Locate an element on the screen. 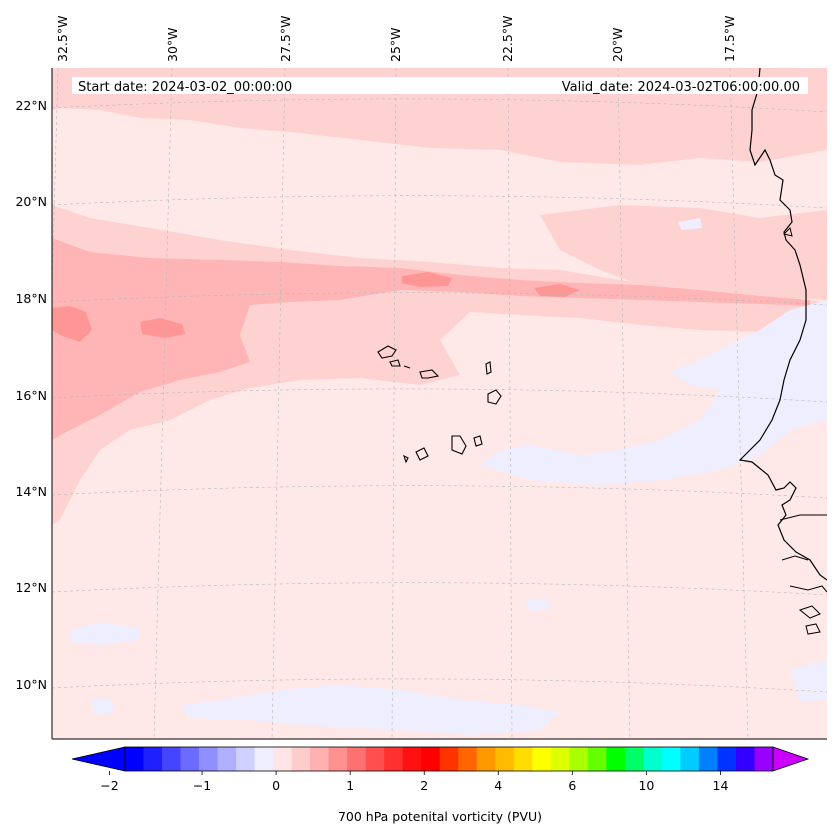  cape-verde-islands is located at coordinates (439, 404).